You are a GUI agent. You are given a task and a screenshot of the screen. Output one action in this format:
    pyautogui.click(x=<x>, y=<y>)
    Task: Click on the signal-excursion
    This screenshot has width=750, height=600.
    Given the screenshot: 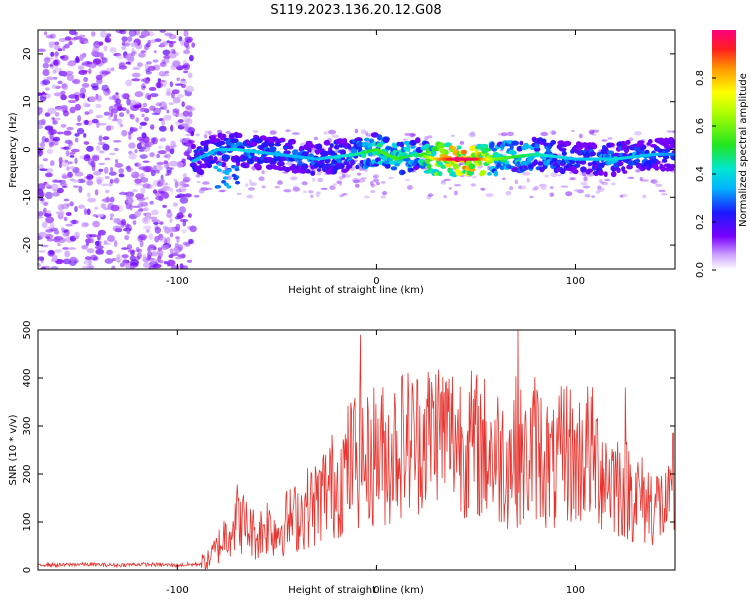 What is the action you would take?
    pyautogui.click(x=224, y=182)
    